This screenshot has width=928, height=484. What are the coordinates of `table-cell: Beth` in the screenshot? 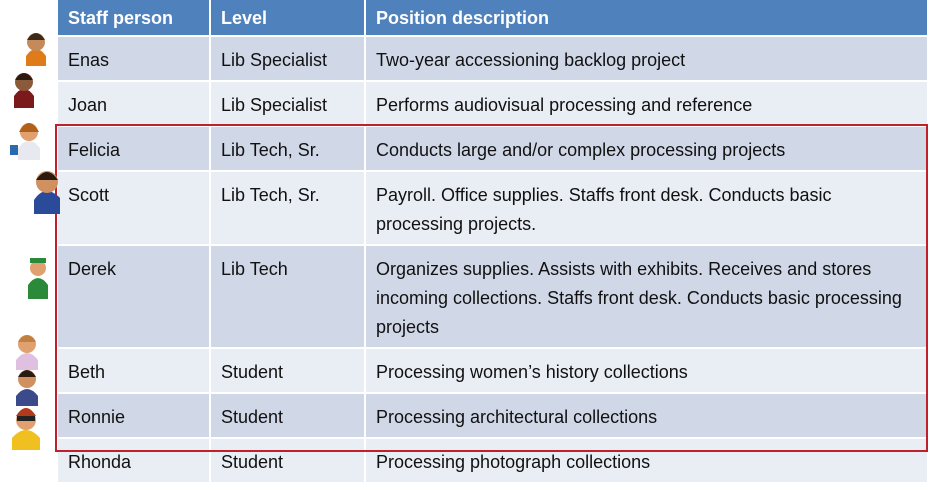 It's located at (134, 371).